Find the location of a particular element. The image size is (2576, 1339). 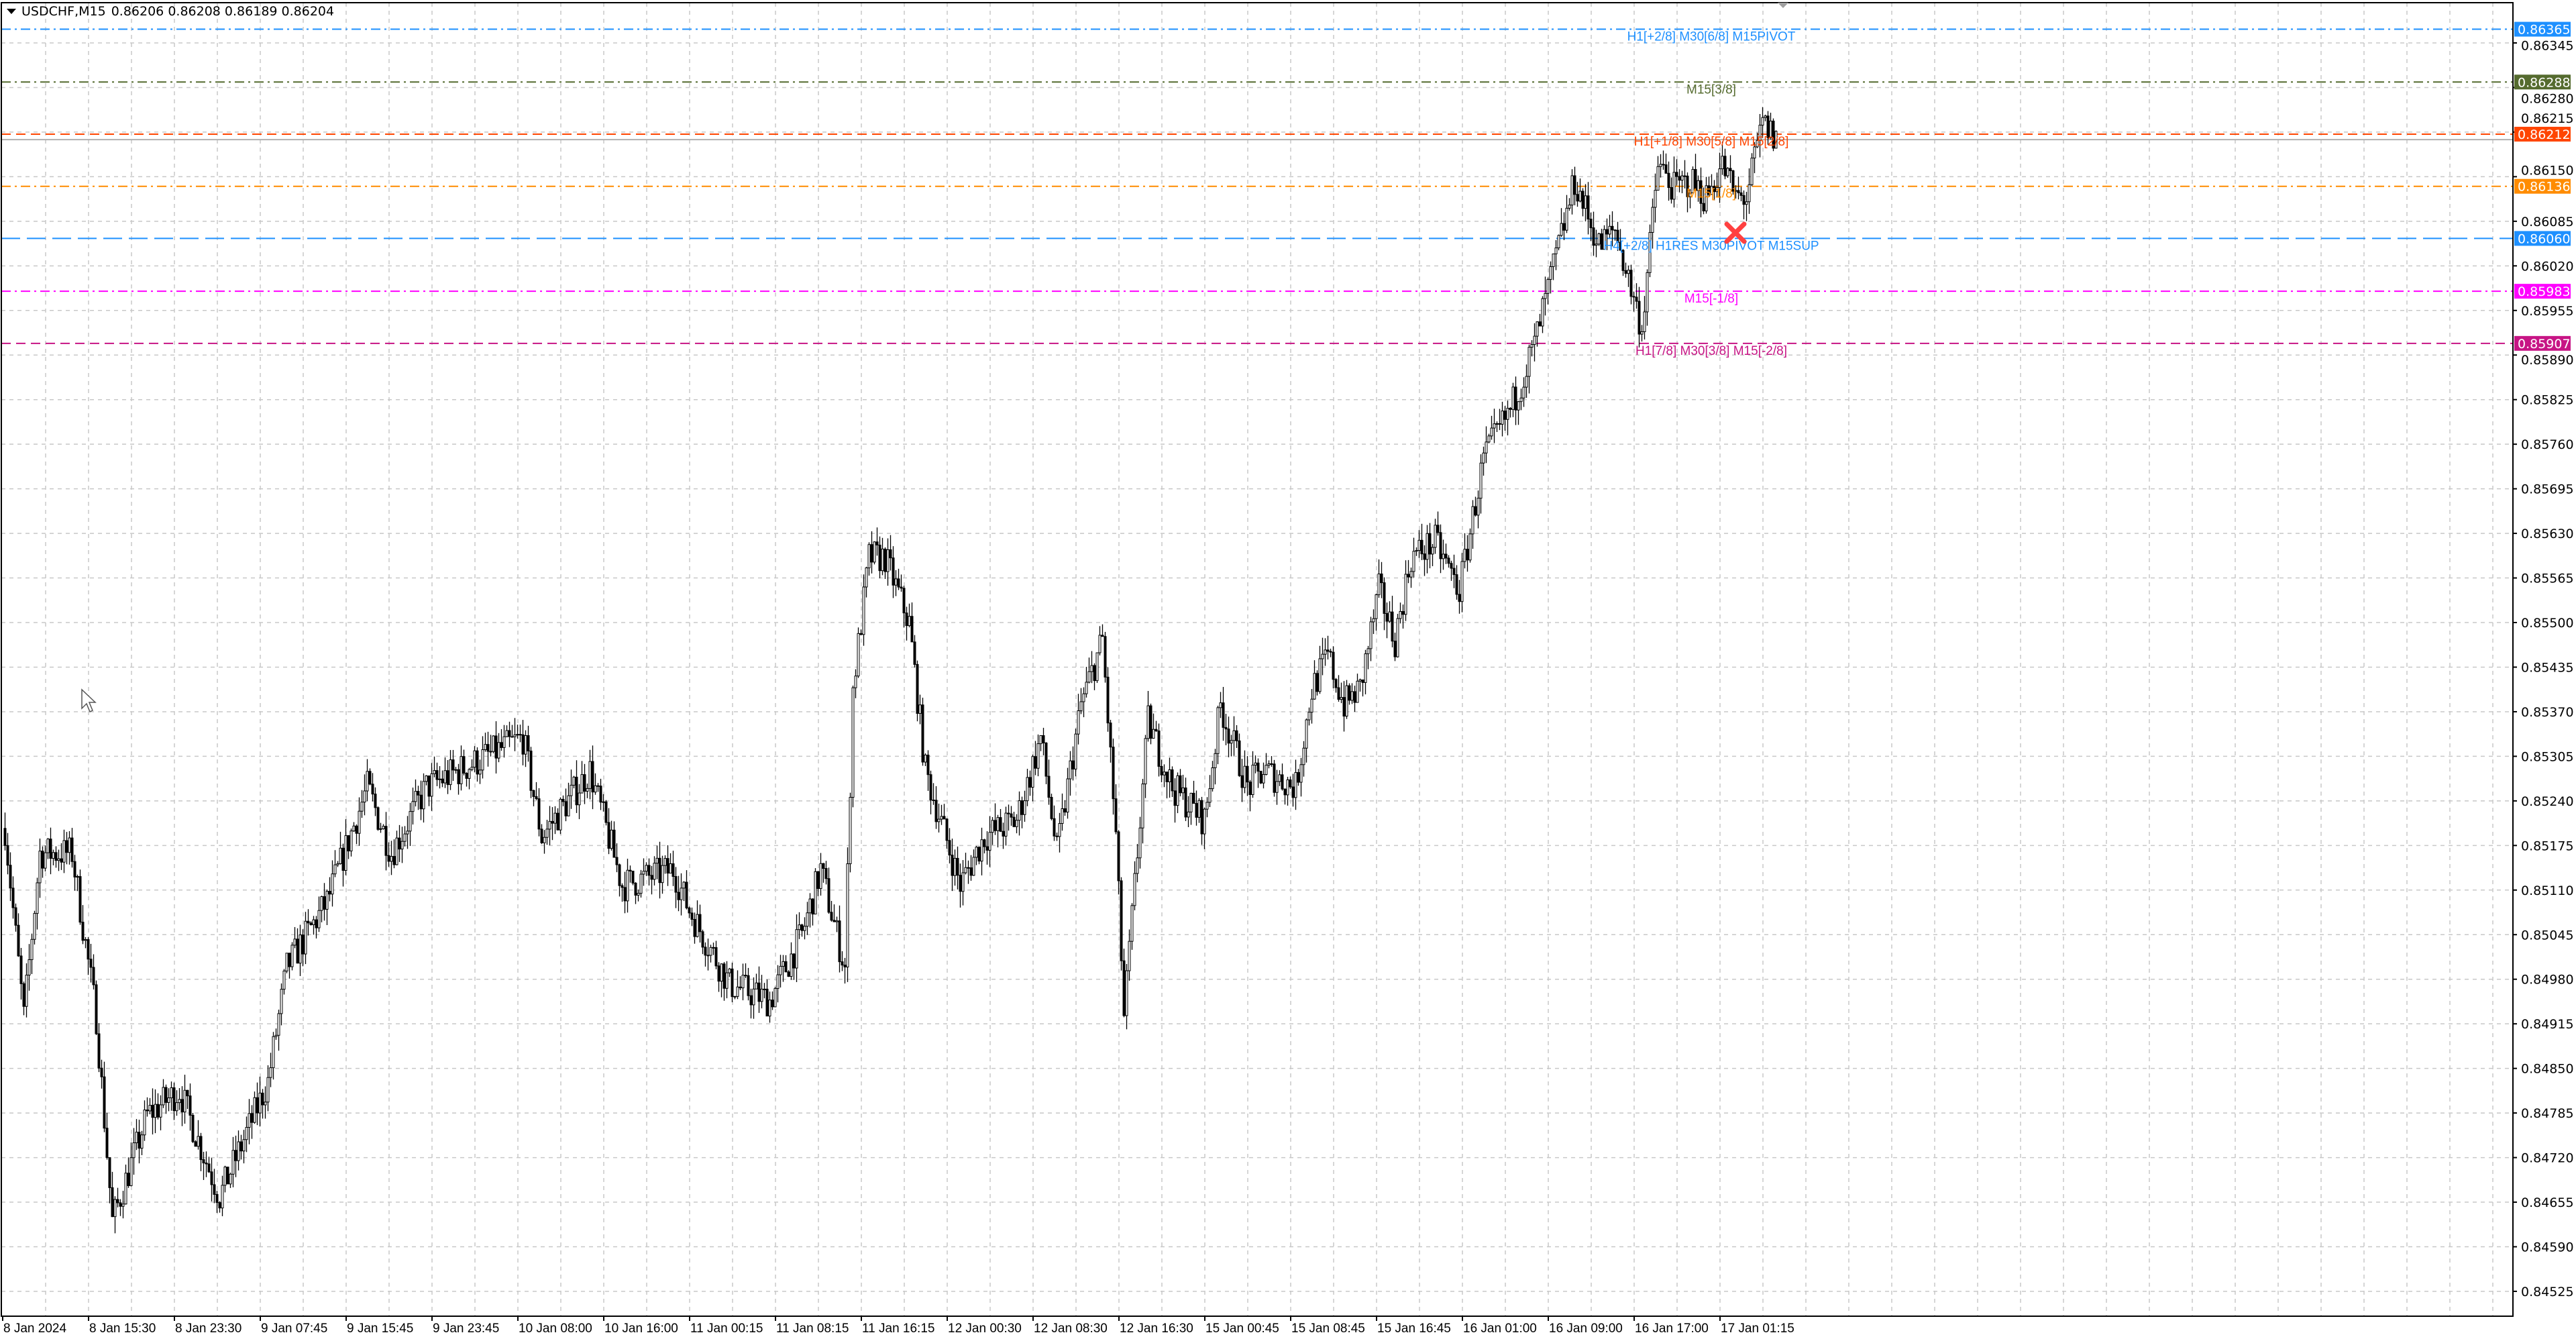

time-tick-label: 12 Jan 16:30 is located at coordinates (1156, 1329).